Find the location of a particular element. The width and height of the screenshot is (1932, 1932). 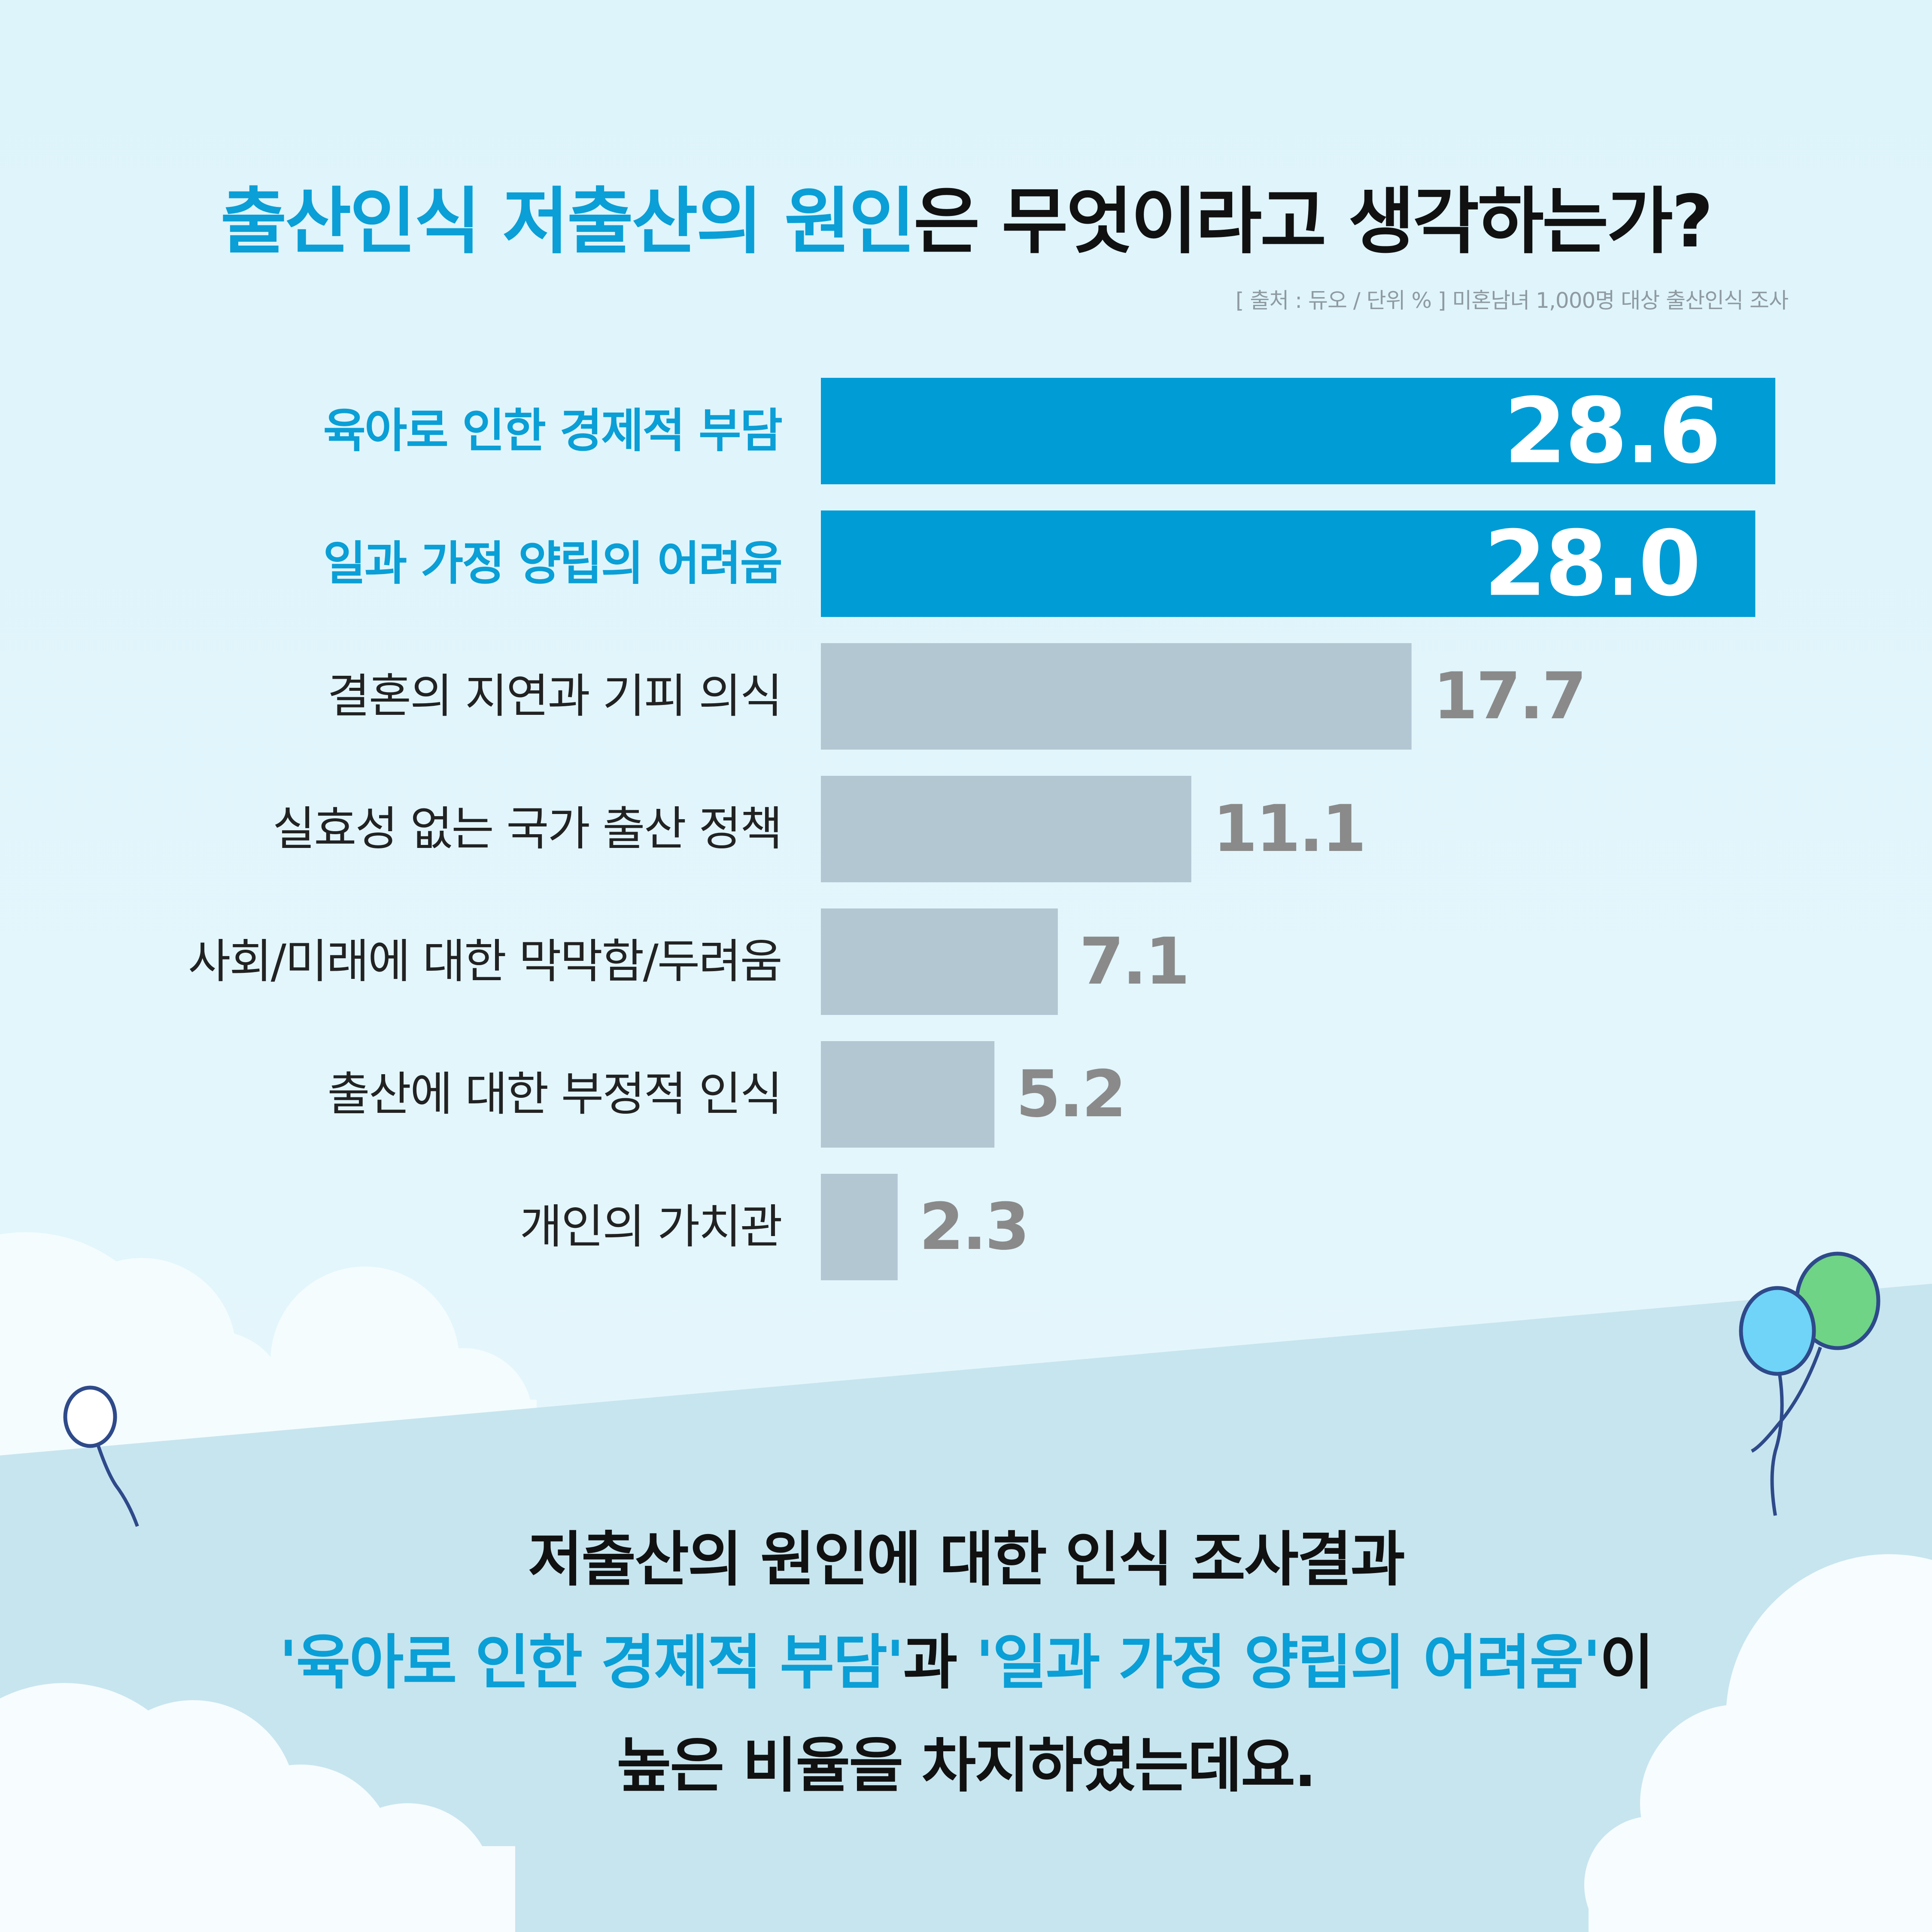

title-rest: 은 무엇이라고 생각하는가? is located at coordinates (1313, 221).